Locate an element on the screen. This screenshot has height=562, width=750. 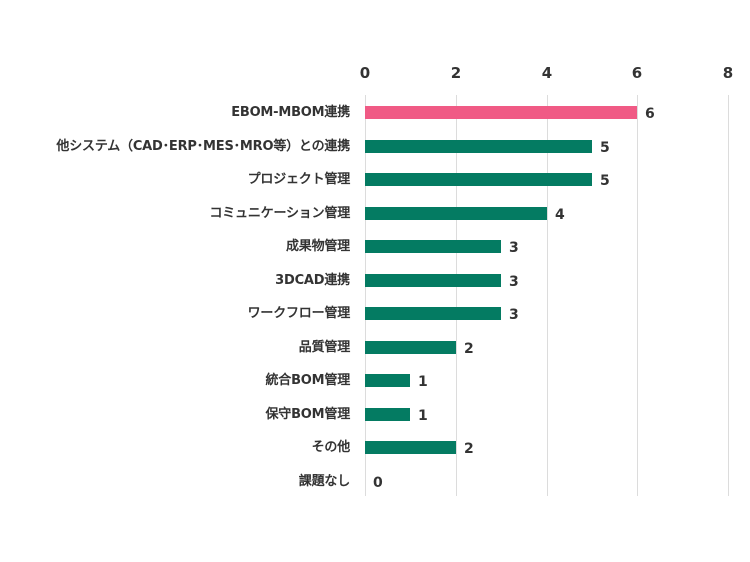
bar-value-label: 6 is located at coordinates (650, 114).